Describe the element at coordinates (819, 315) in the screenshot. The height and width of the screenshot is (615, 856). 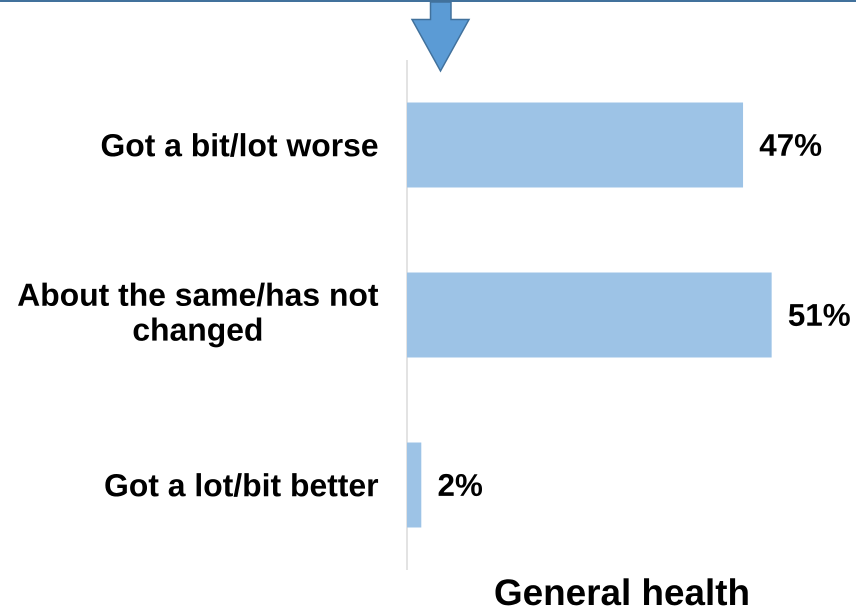
I see `data-label: 51%` at that location.